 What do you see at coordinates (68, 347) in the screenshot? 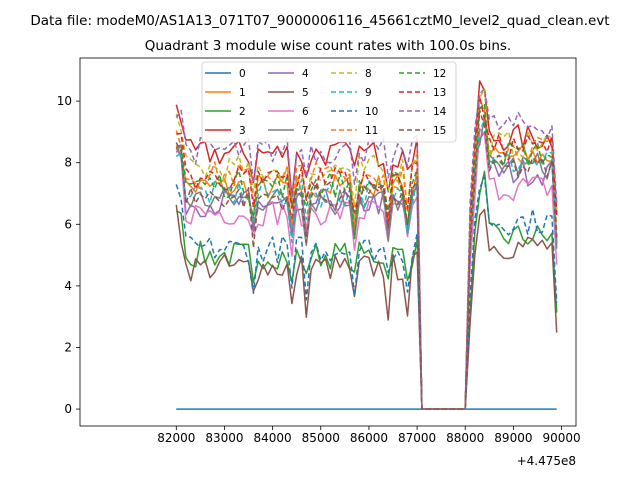
I see `y-tick-label: 2` at bounding box center [68, 347].